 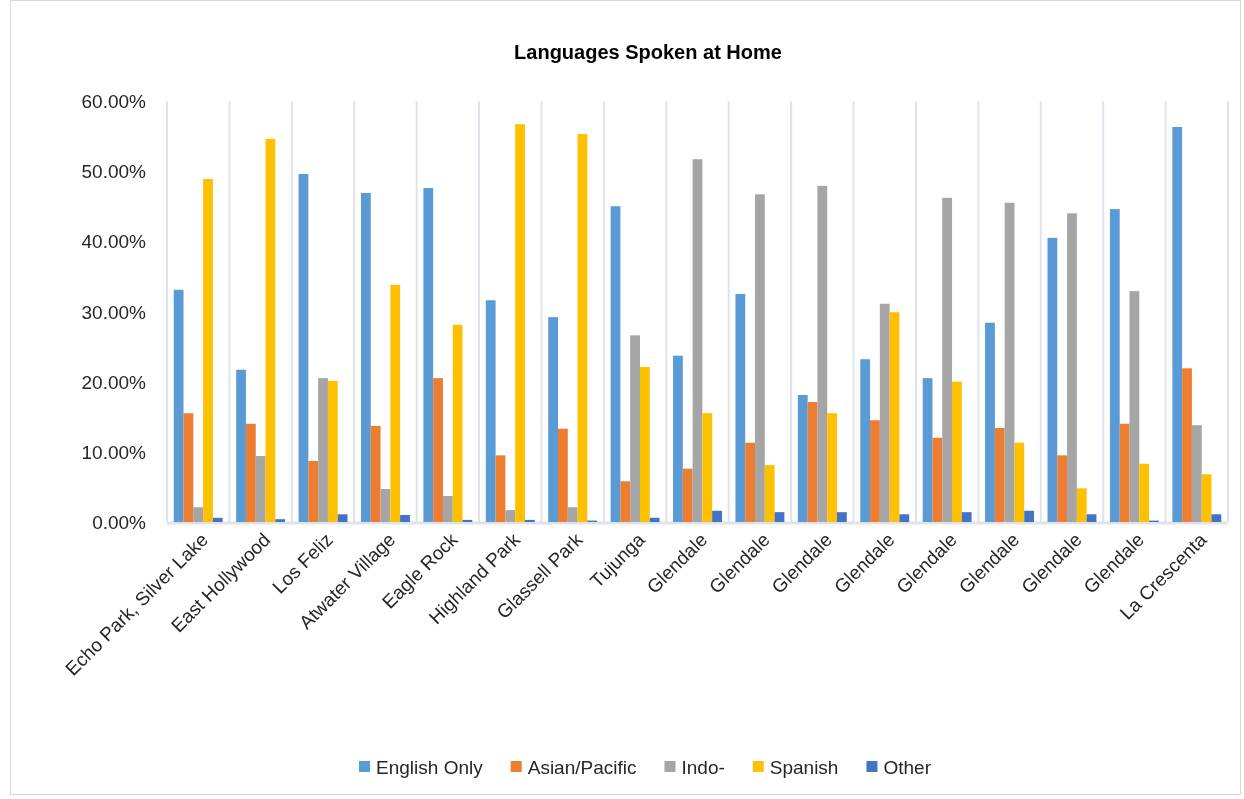 What do you see at coordinates (114, 452) in the screenshot?
I see `y-tick-label: 10.00%` at bounding box center [114, 452].